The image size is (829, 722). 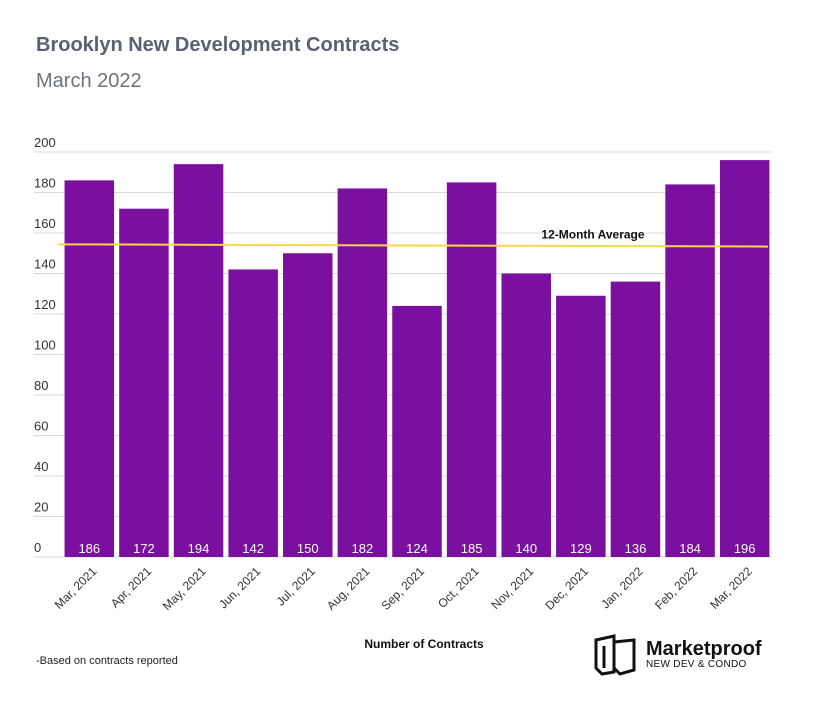 I want to click on bar-value-label: 150, so click(x=308, y=548).